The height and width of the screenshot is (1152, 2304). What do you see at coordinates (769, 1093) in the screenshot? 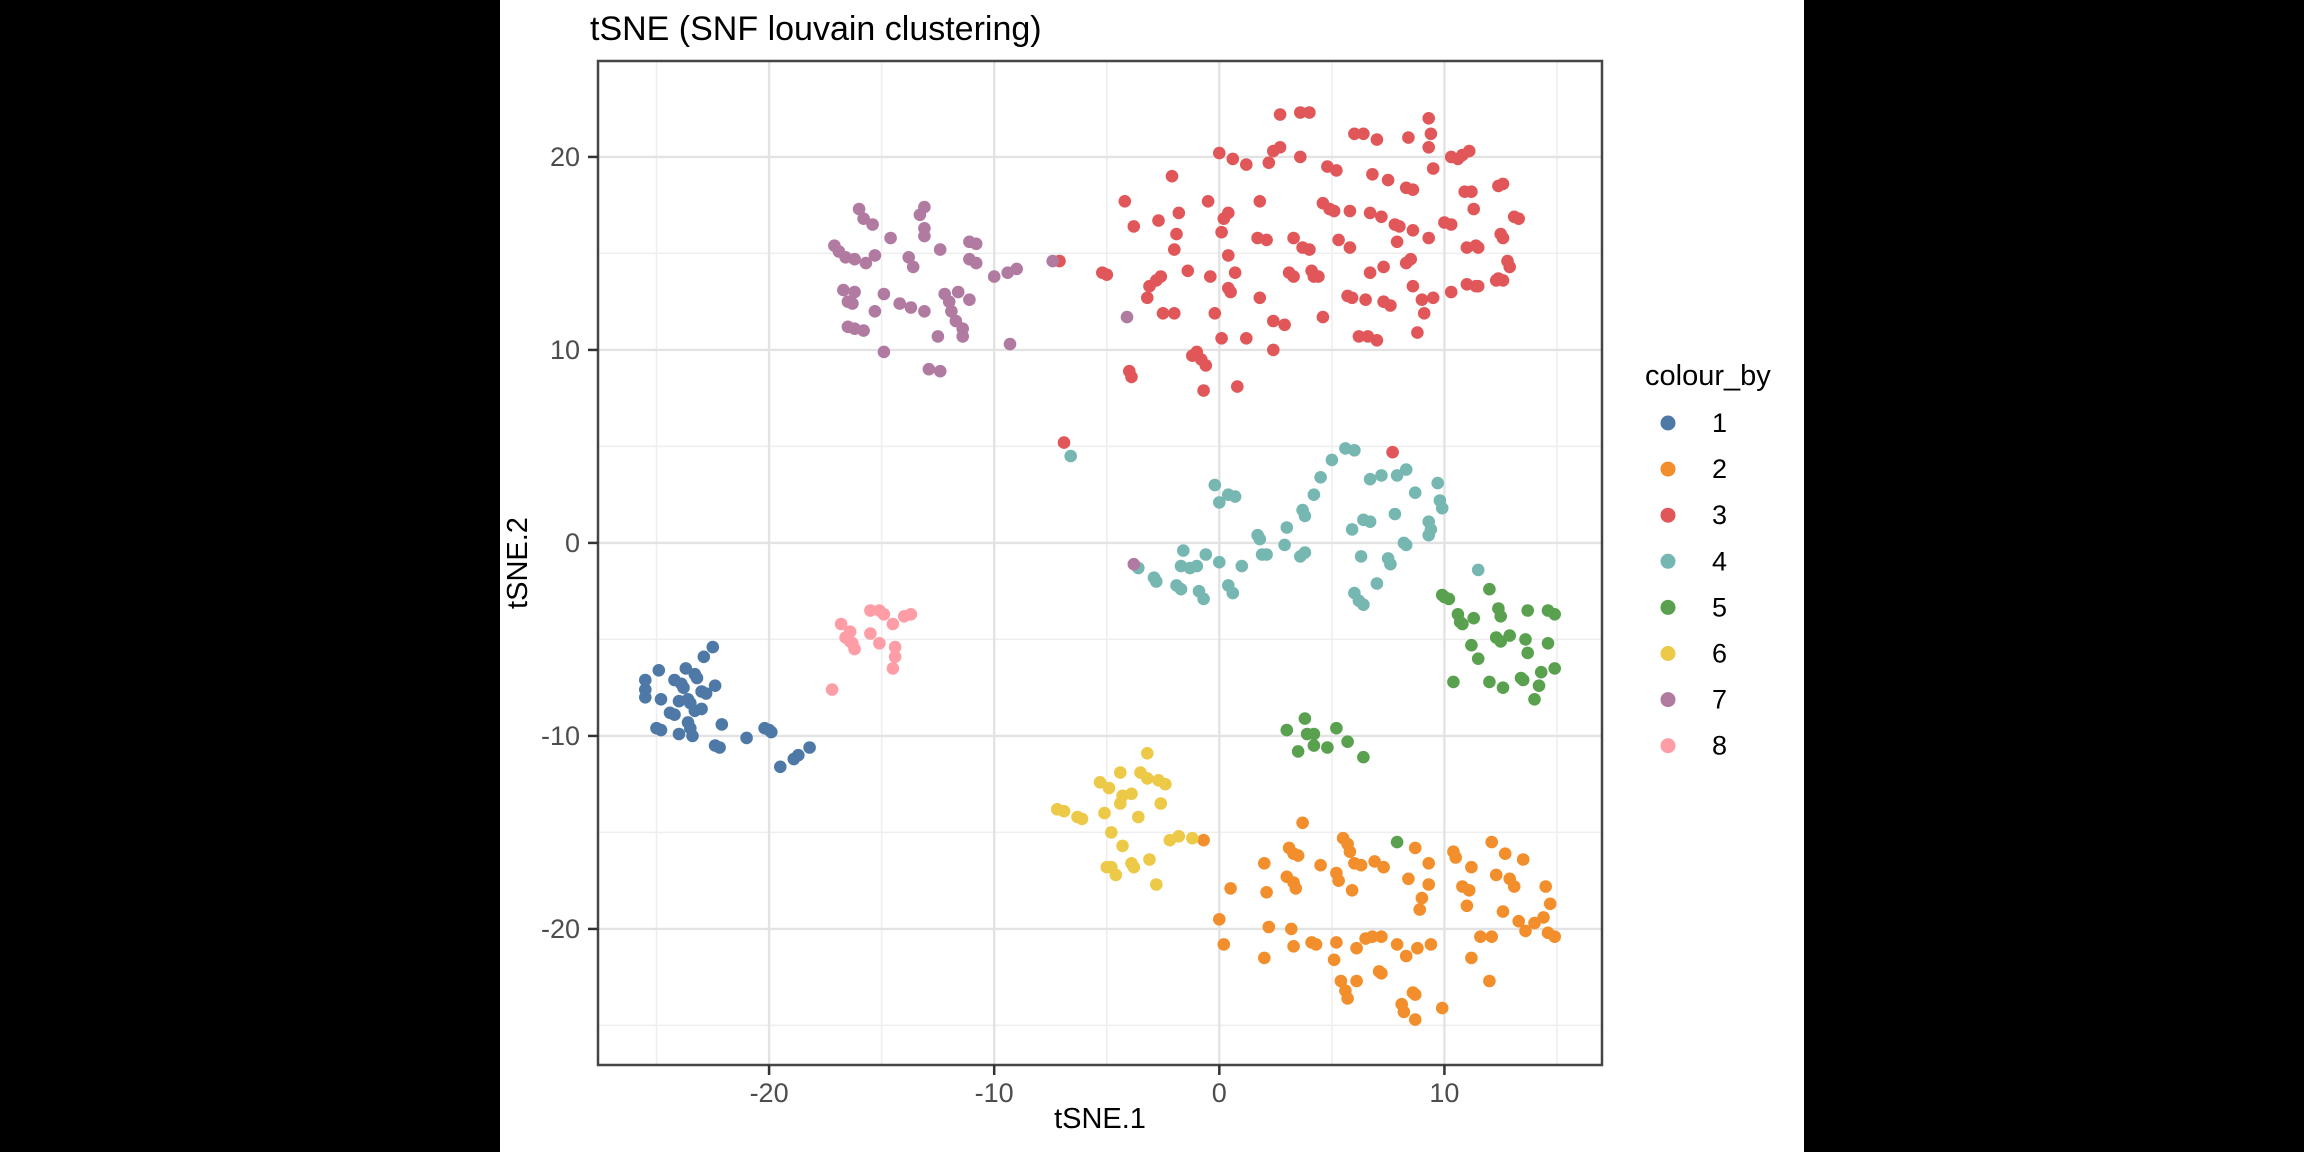
I see `x-tick-label: -20` at bounding box center [769, 1093].